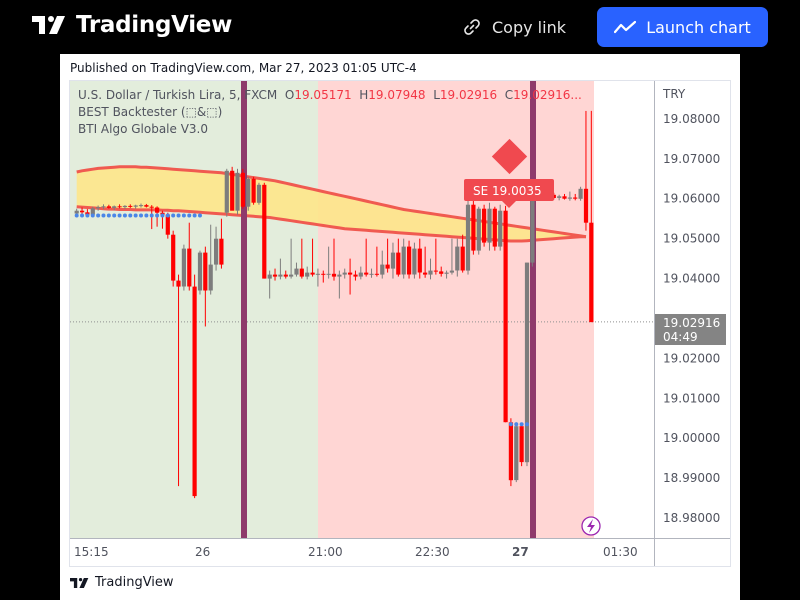 The image size is (800, 600). Describe the element at coordinates (79, 582) in the screenshot. I see `tradingview-footer-icon` at that location.